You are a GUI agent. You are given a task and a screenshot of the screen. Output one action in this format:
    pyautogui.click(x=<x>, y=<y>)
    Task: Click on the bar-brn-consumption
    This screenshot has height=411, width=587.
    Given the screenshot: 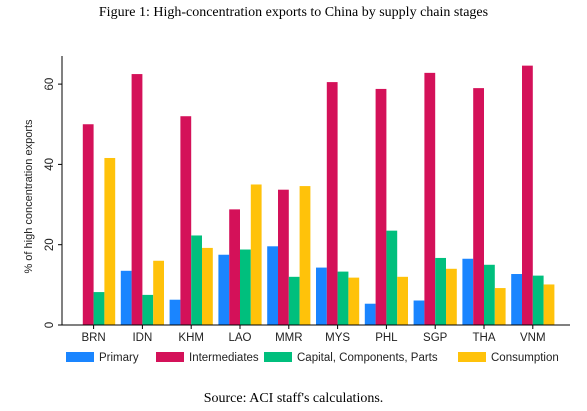 What is the action you would take?
    pyautogui.click(x=110, y=241)
    